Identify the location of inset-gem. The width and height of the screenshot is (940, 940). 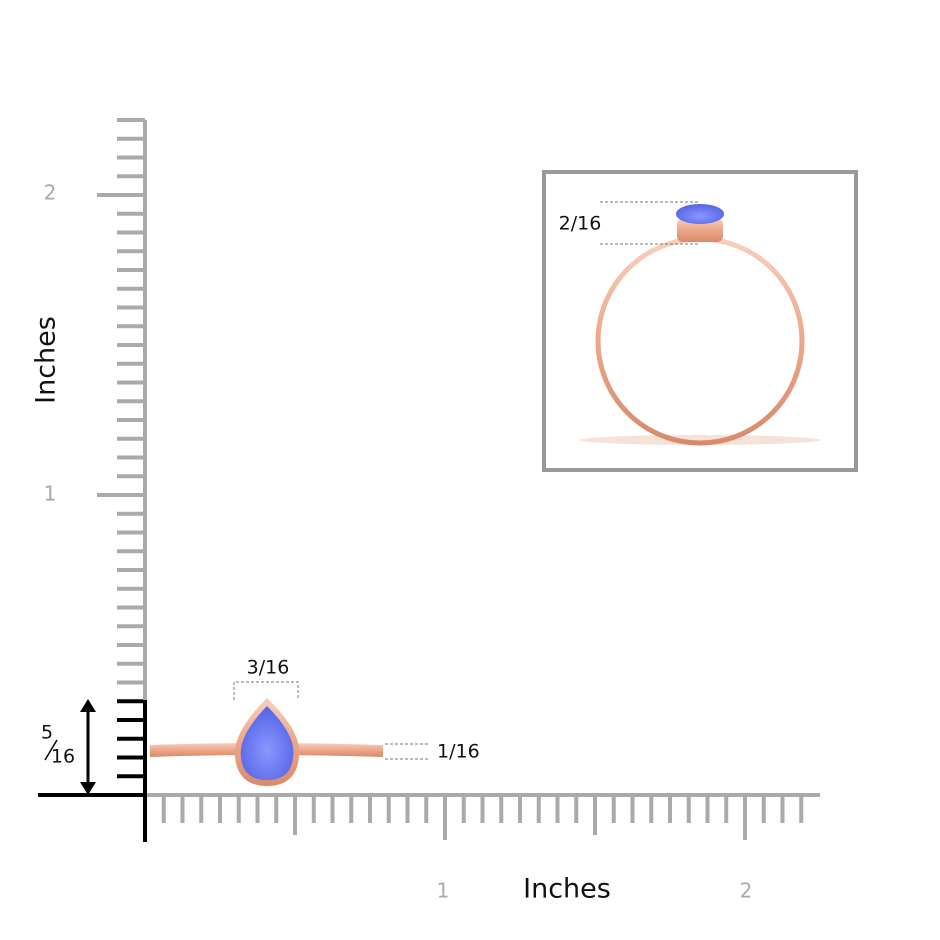
(700, 214).